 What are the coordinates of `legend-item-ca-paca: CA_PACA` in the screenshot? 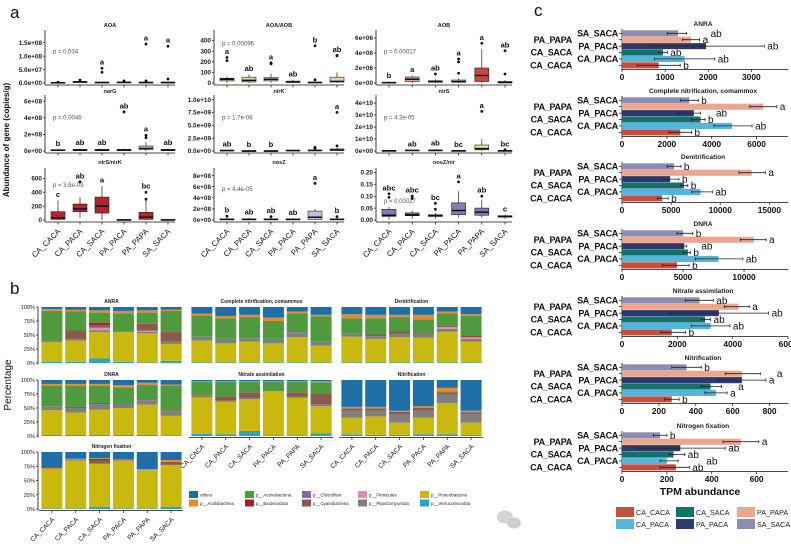 It's located at (642, 524).